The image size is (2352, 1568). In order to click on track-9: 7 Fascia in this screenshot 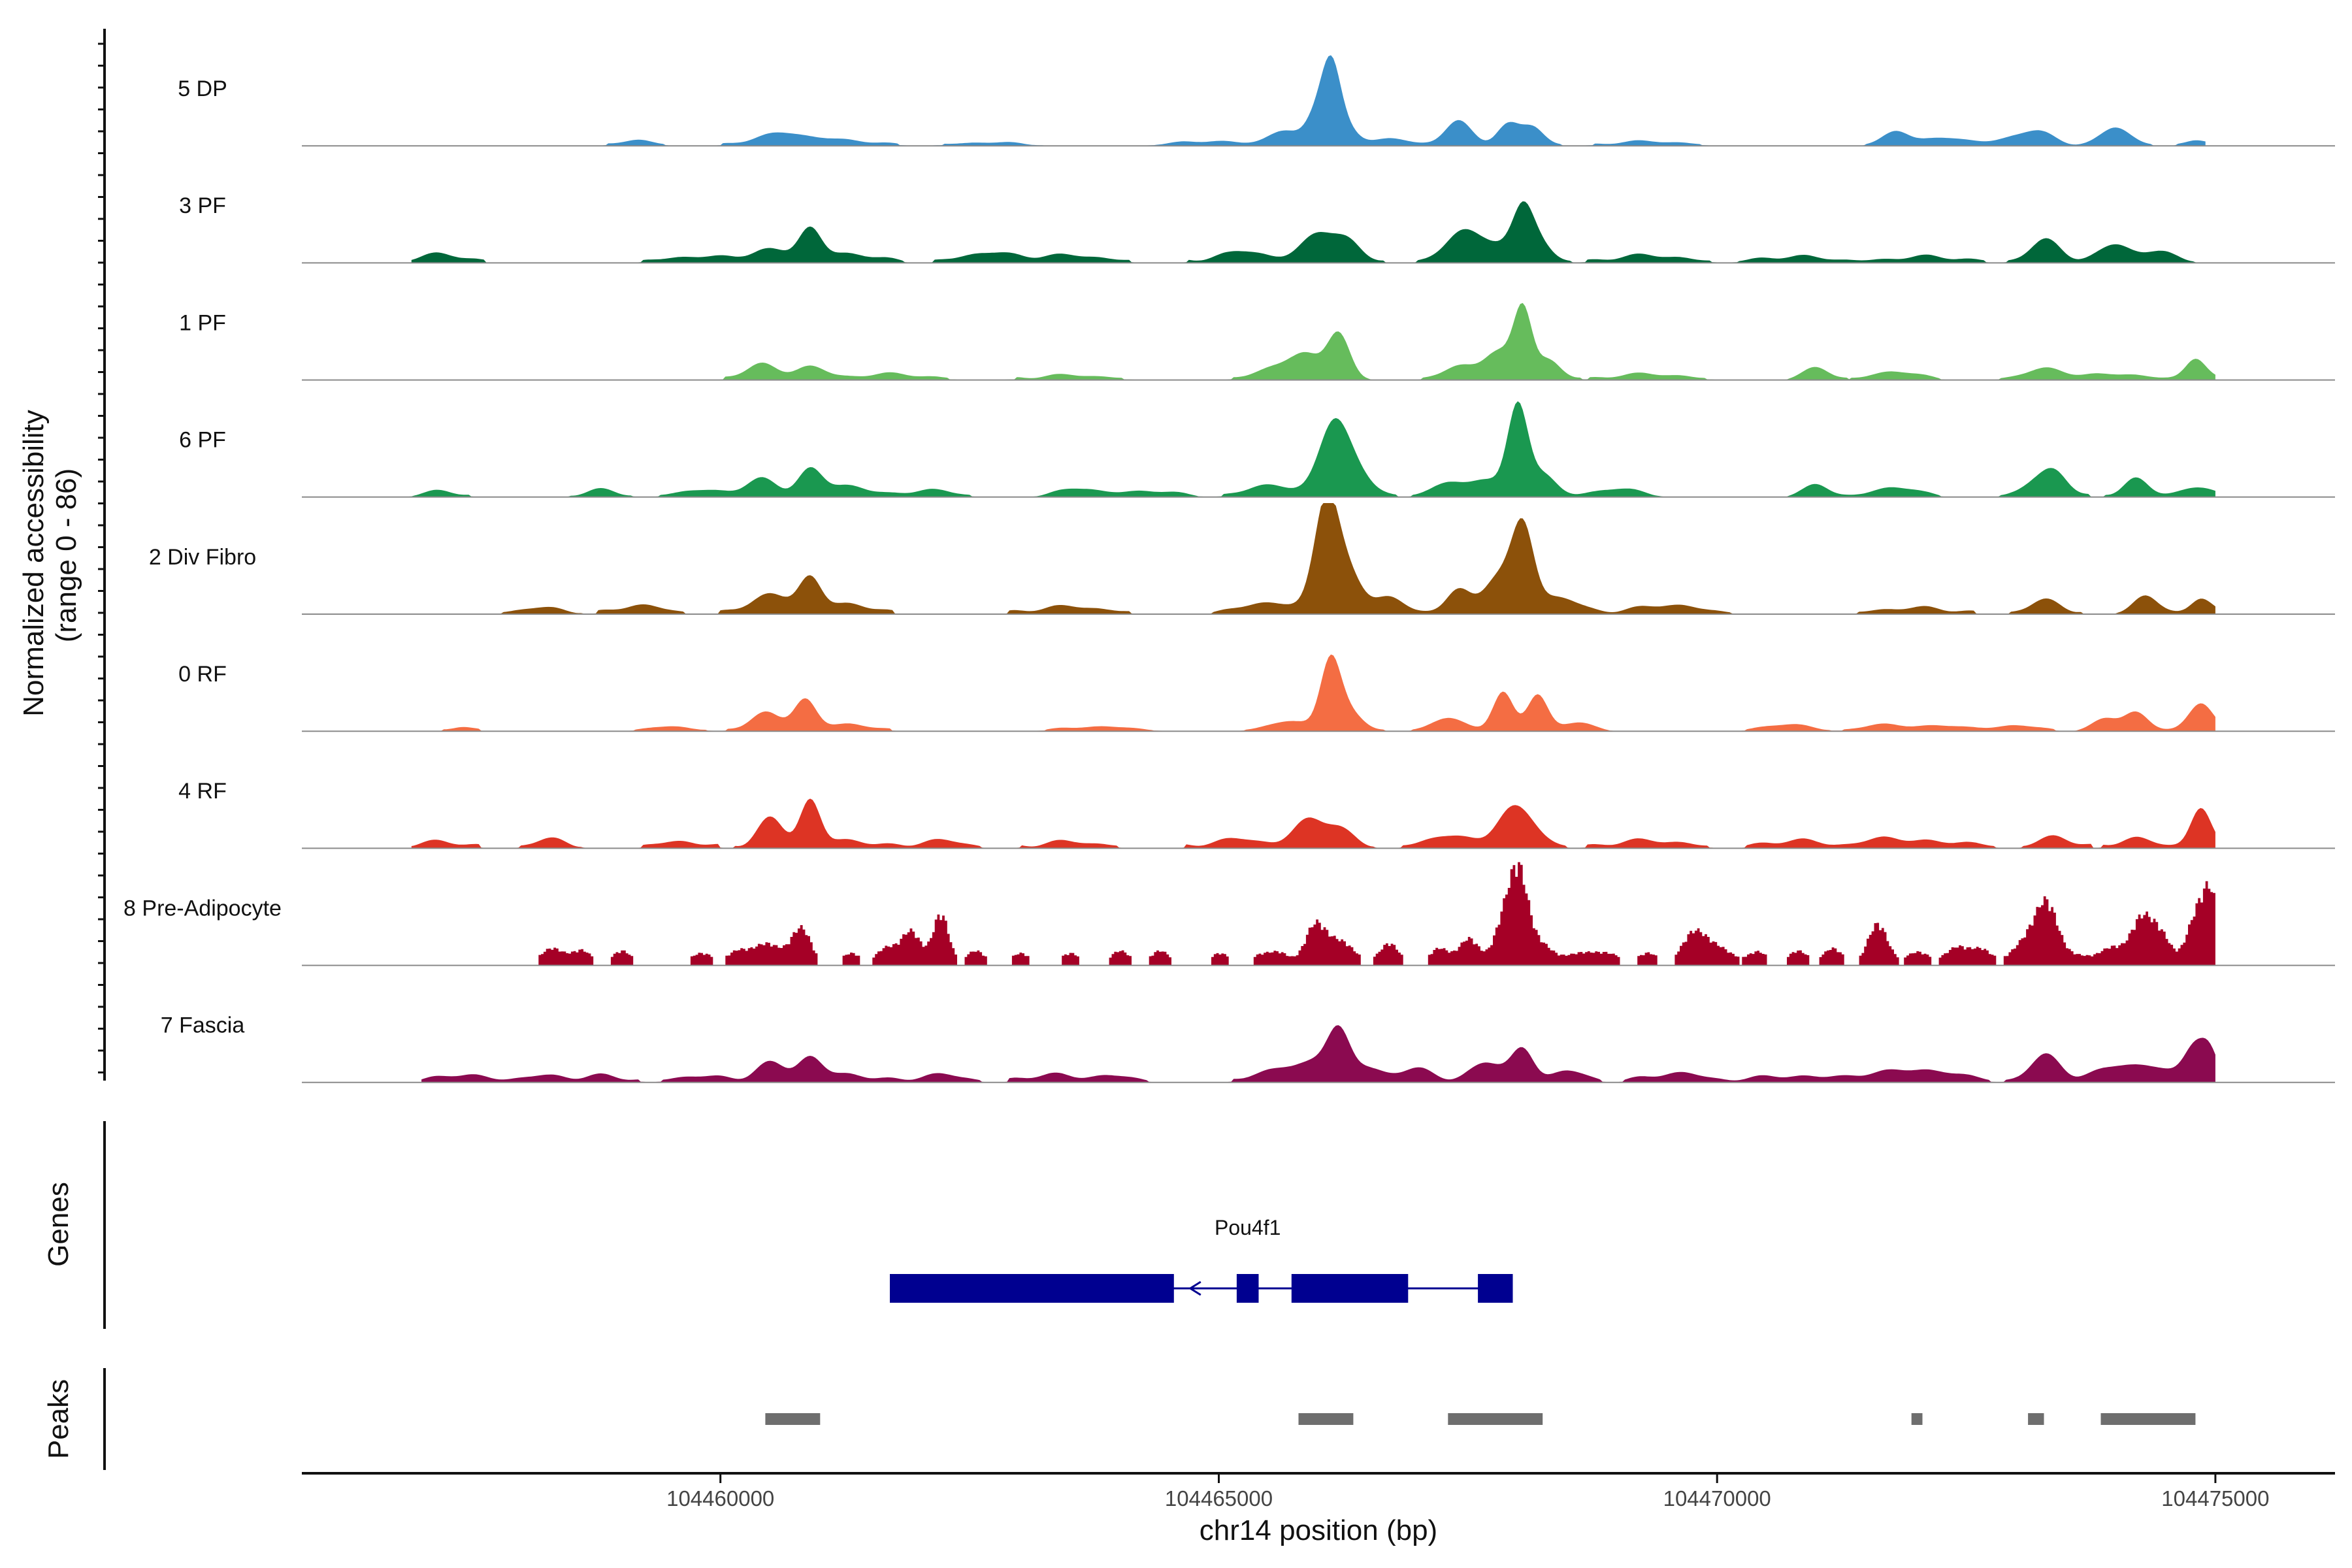, I will do `click(1248, 1048)`.